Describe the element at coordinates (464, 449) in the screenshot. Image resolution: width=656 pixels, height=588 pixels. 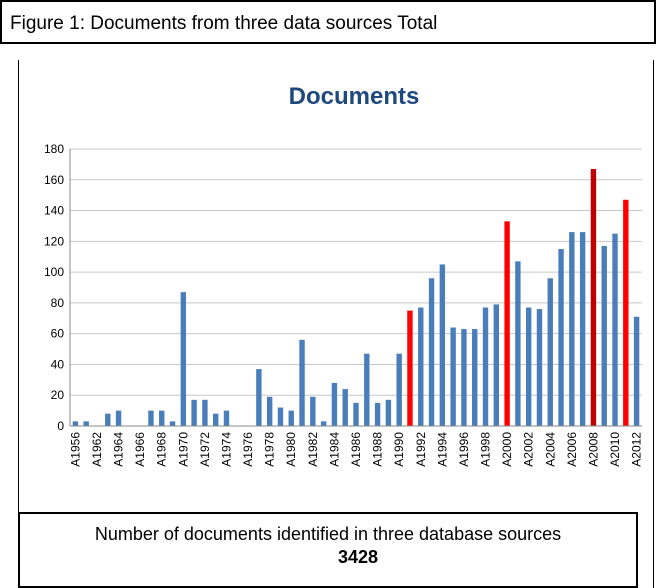
I see `x-tick-label: A1996` at that location.